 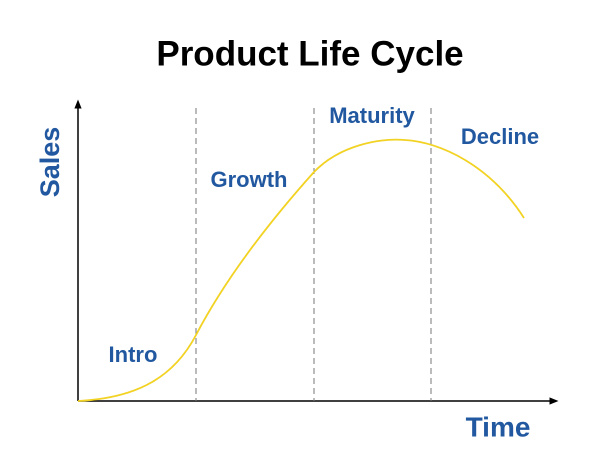 What do you see at coordinates (498, 426) in the screenshot?
I see `x-axis-label: Time` at bounding box center [498, 426].